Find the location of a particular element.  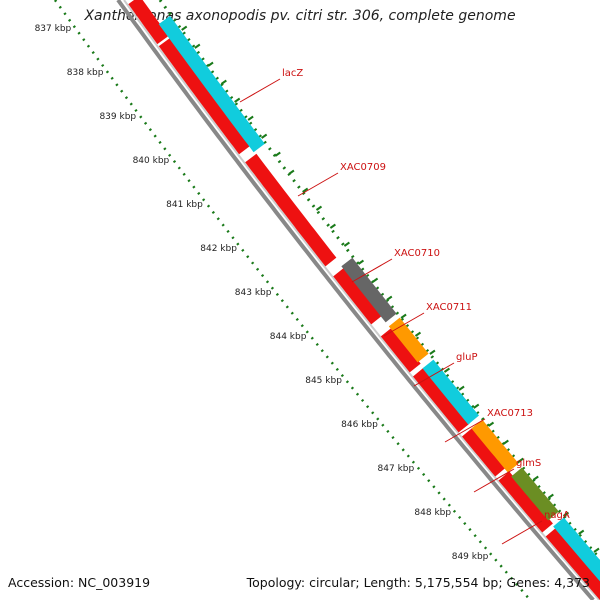

kbp-tick-label: 847 kbp is located at coordinates (396, 469).